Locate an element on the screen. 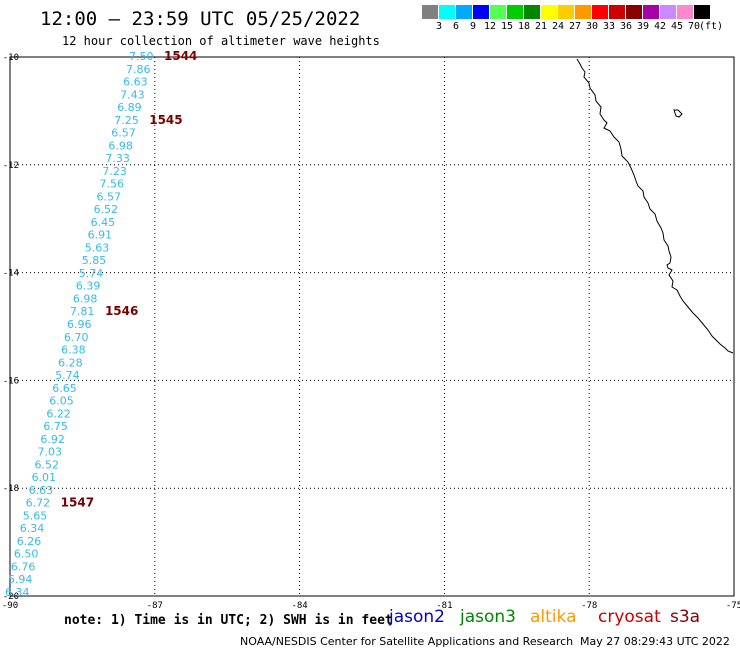  colorbar-label: 18 is located at coordinates (524, 26).